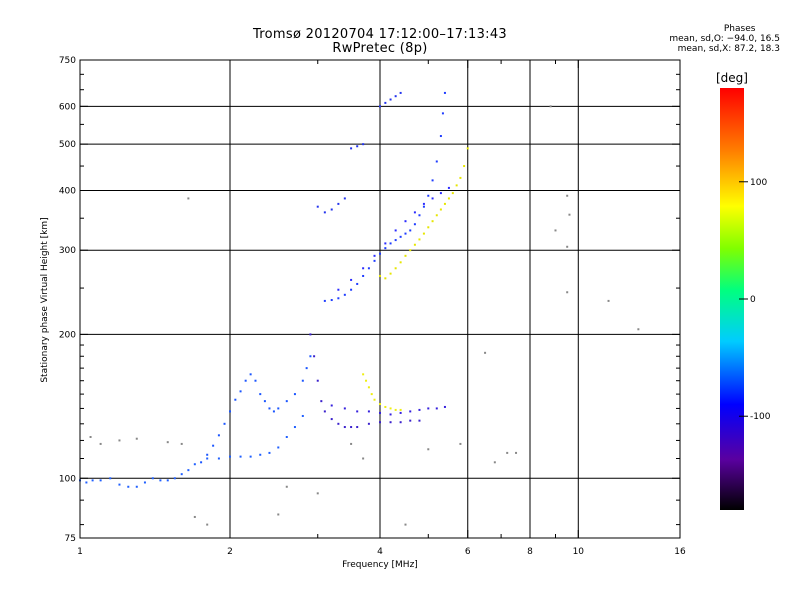  I want to click on colorbar: [deg] 100 0 -100, so click(743, 290).